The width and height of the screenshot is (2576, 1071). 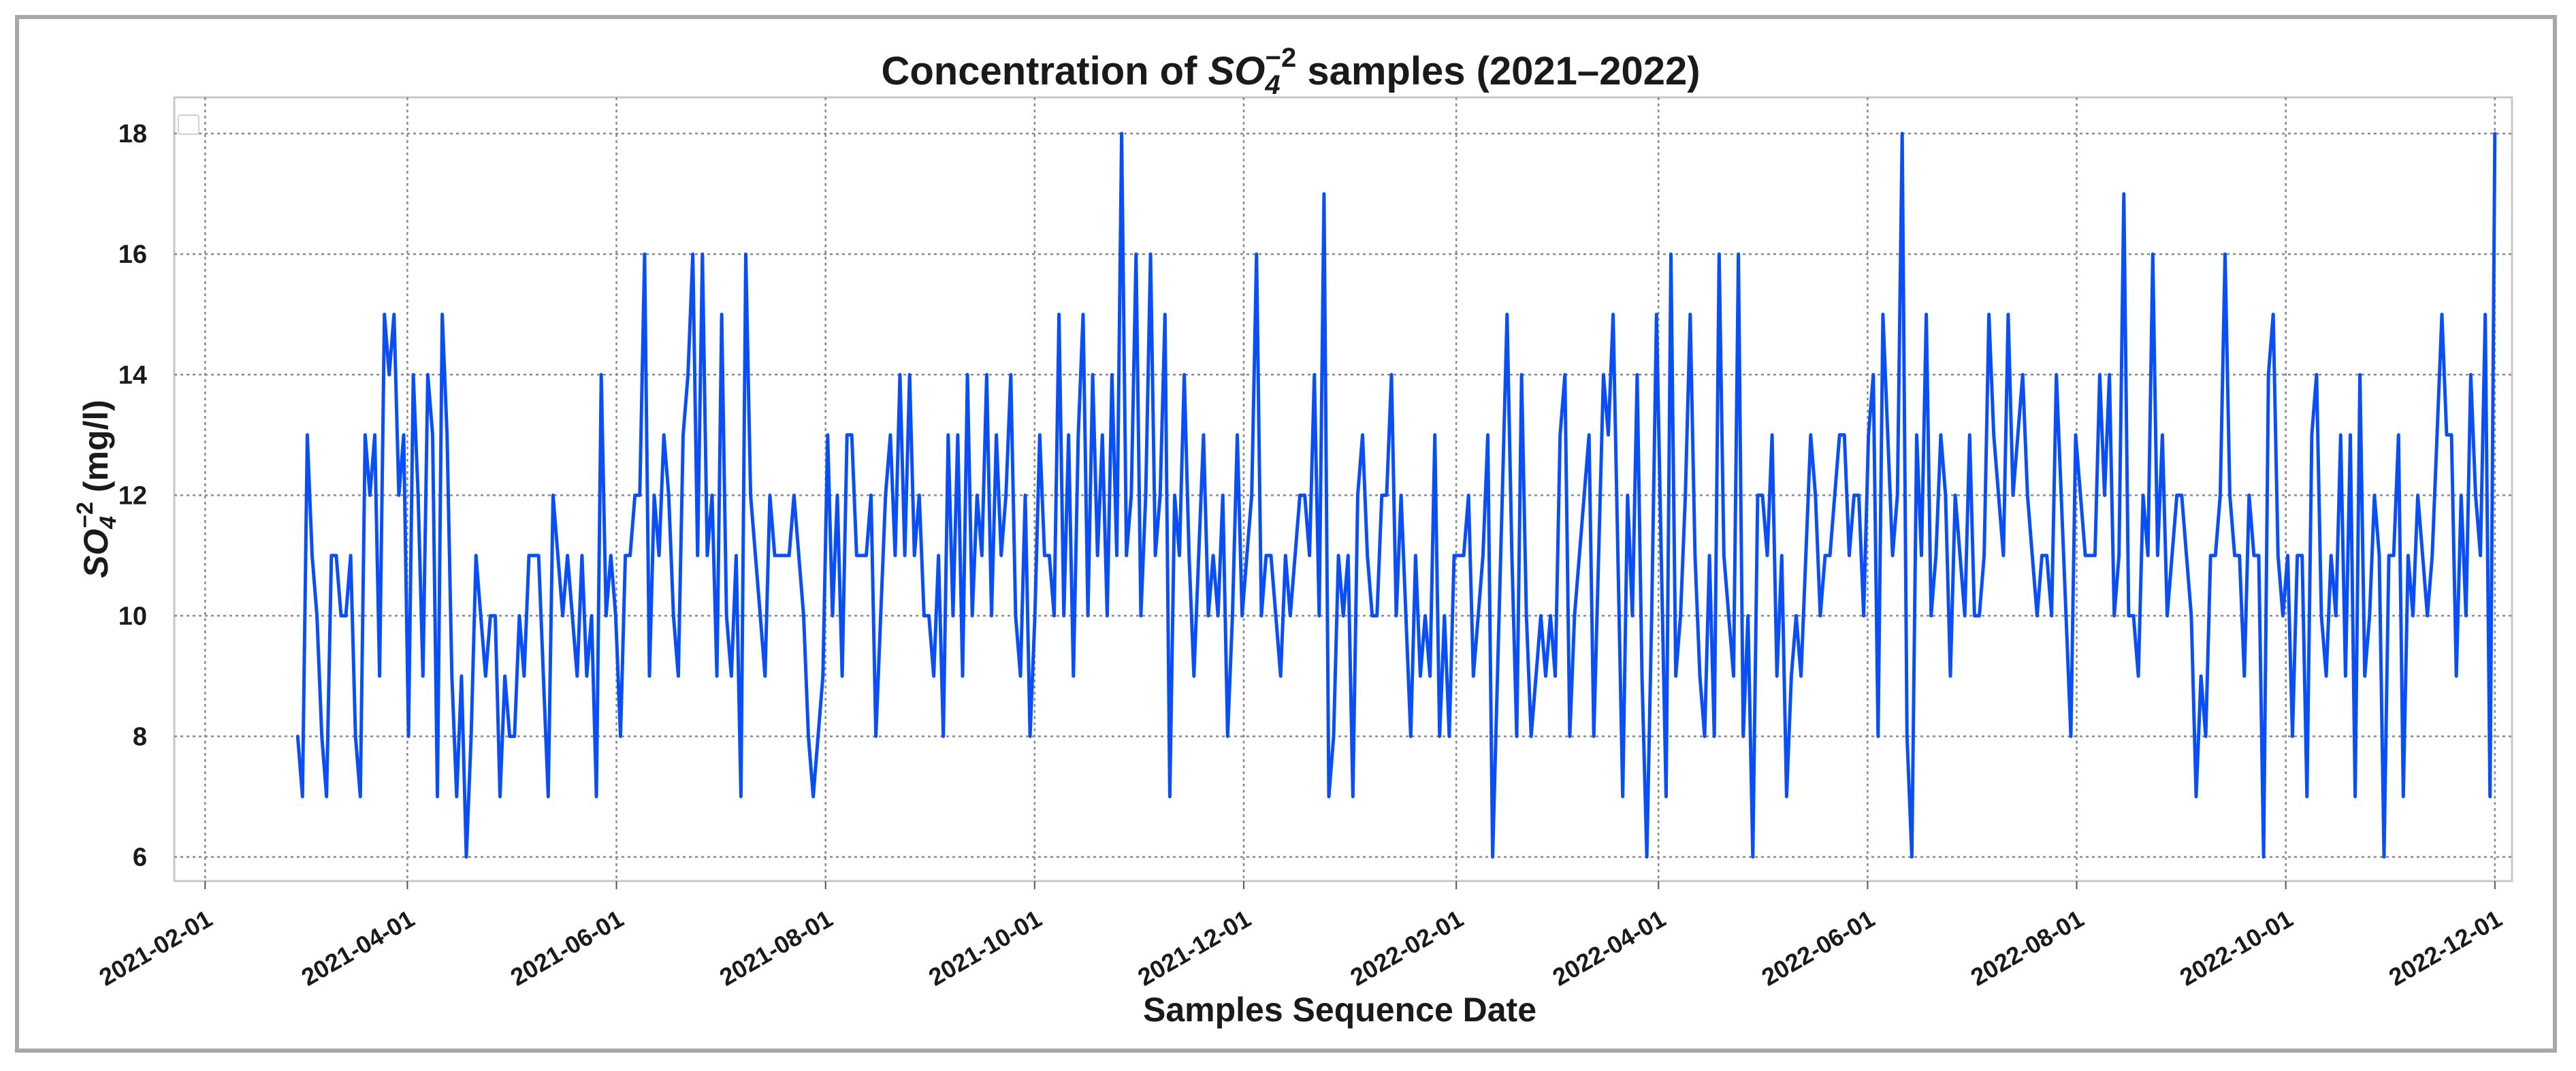 I want to click on ylabel-chem: SO, so click(x=96, y=553).